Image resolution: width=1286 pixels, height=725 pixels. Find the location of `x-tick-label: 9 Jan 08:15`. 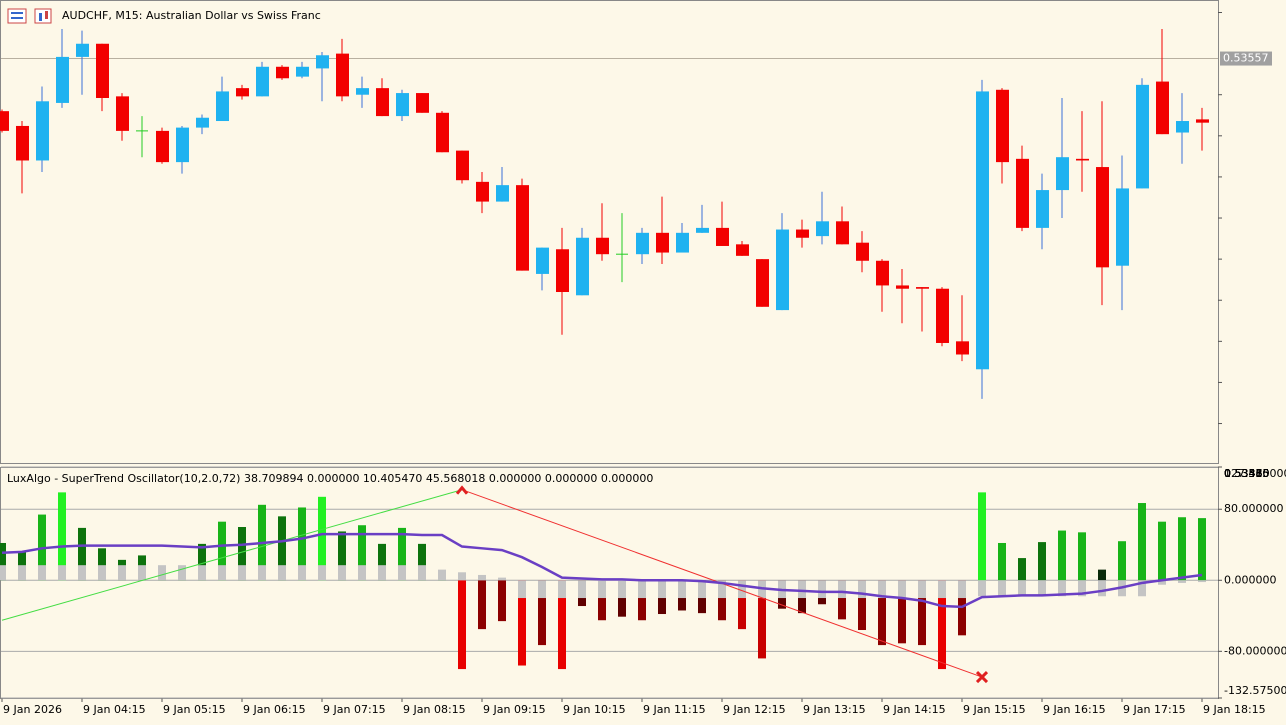

x-tick-label: 9 Jan 08:15 is located at coordinates (434, 709).